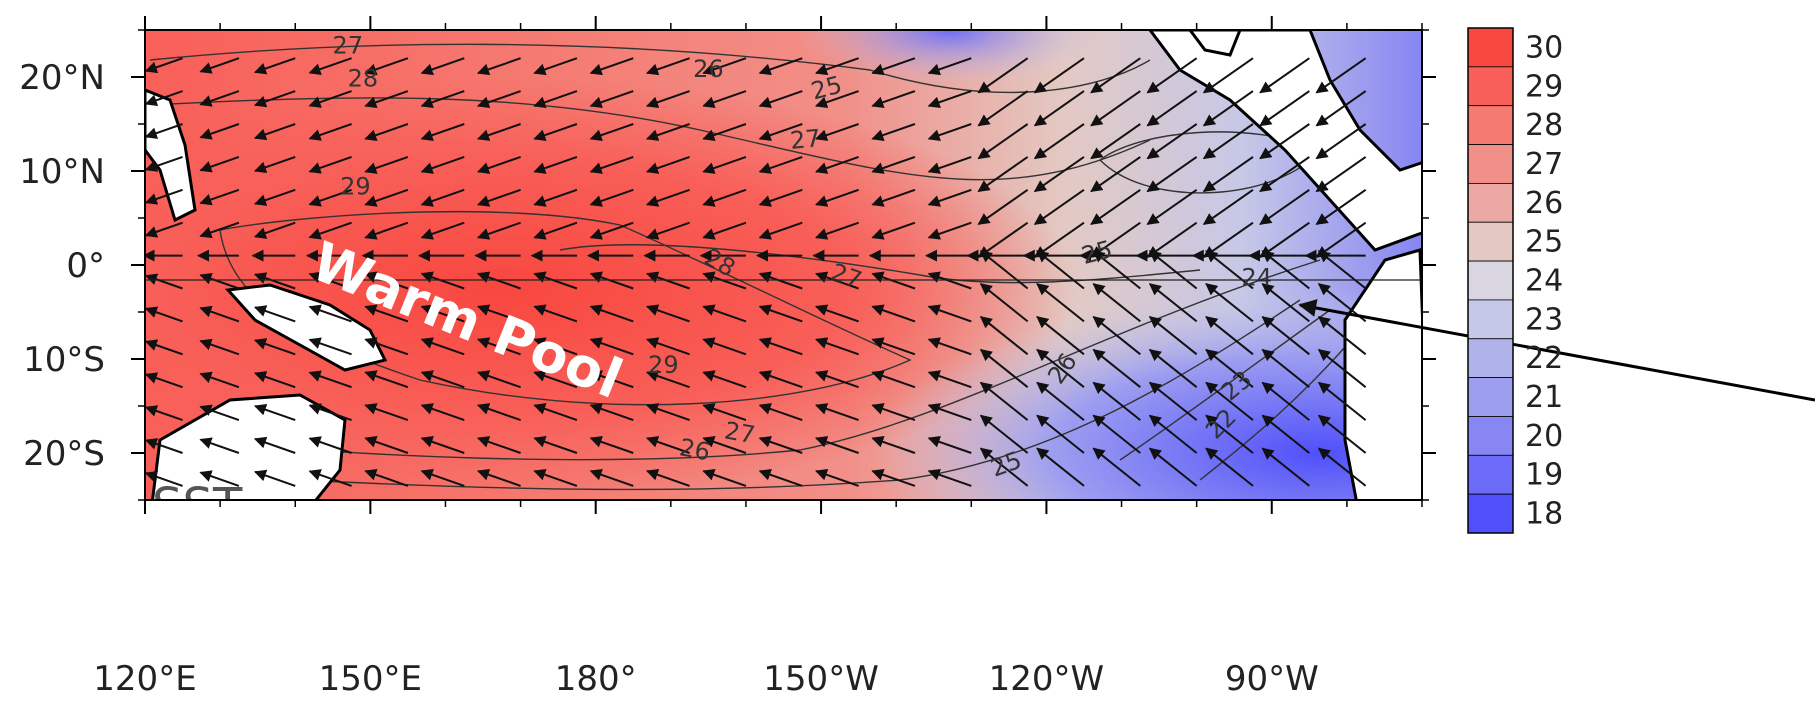 This screenshot has height=707, width=1815. I want to click on x-tick-label: 120°W, so click(1047, 679).